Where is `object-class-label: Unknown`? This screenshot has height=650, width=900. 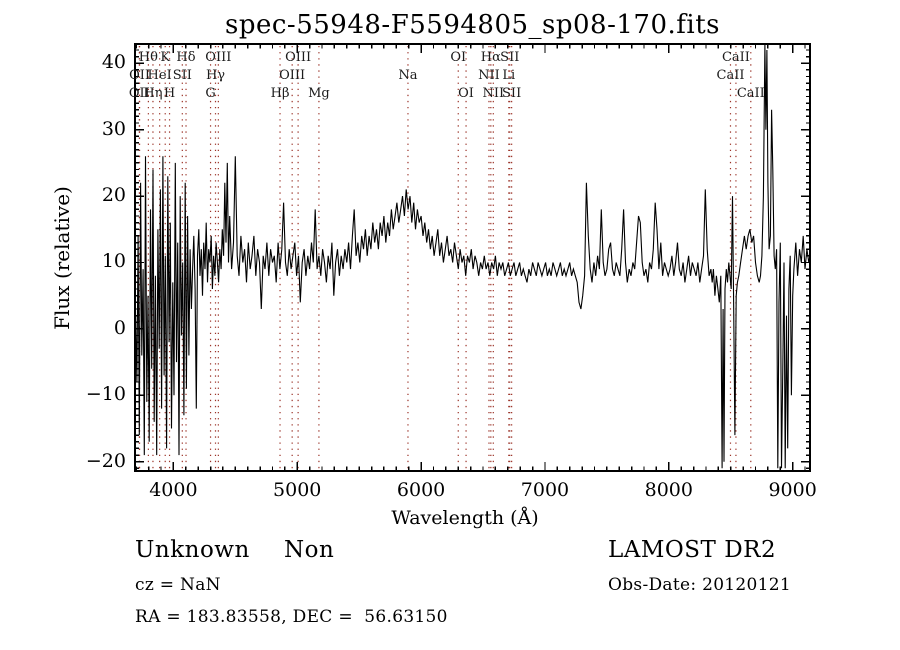 object-class-label: Unknown is located at coordinates (192, 550).